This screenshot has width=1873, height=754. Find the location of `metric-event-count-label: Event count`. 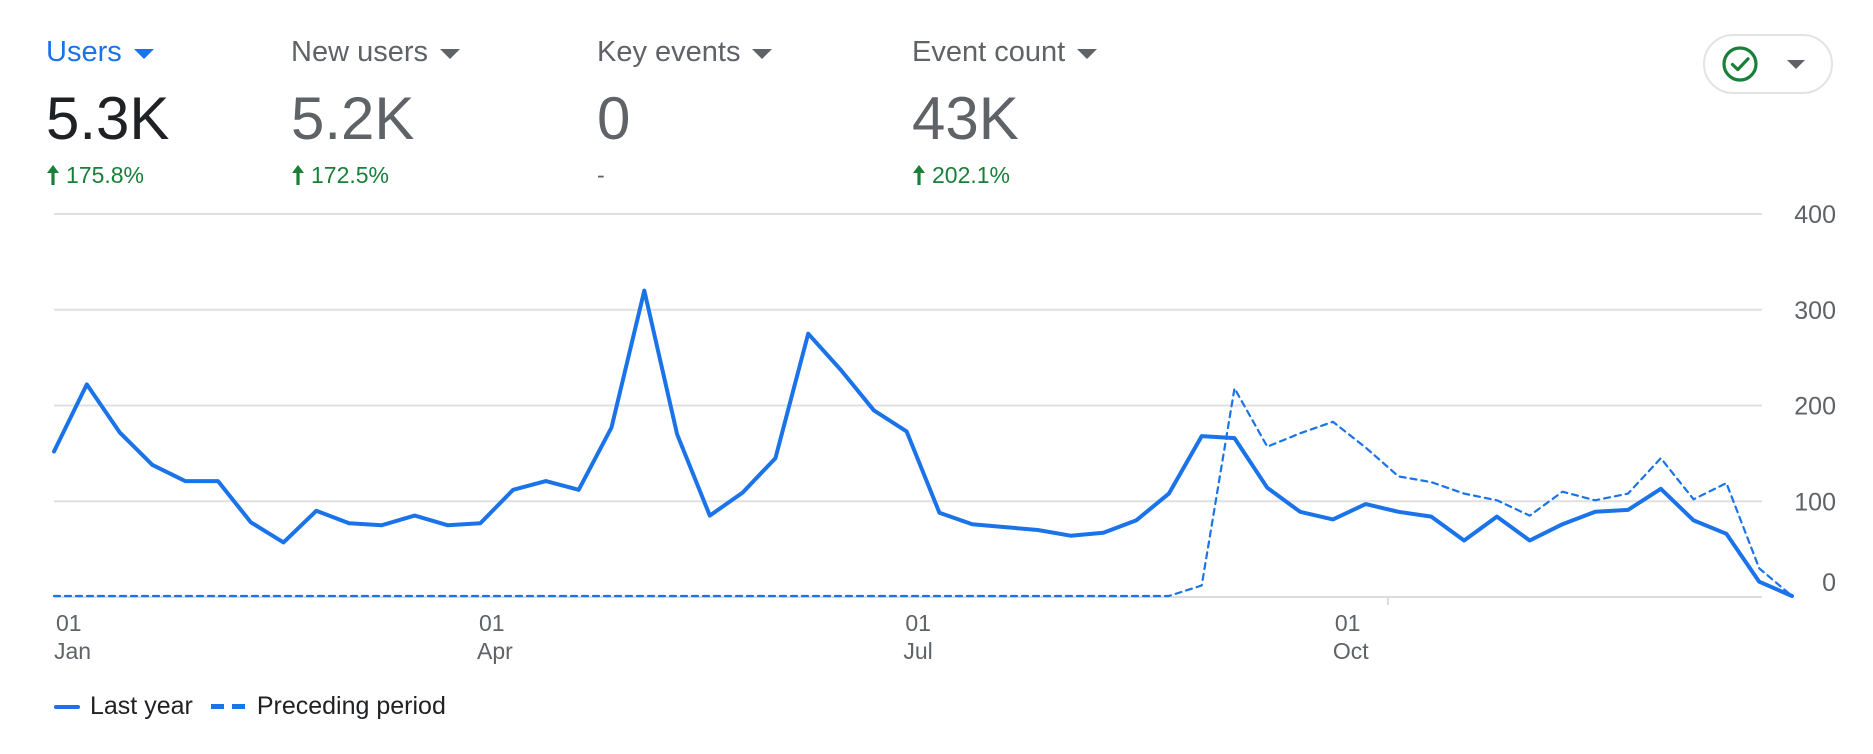

metric-event-count-label: Event count is located at coordinates (989, 52).